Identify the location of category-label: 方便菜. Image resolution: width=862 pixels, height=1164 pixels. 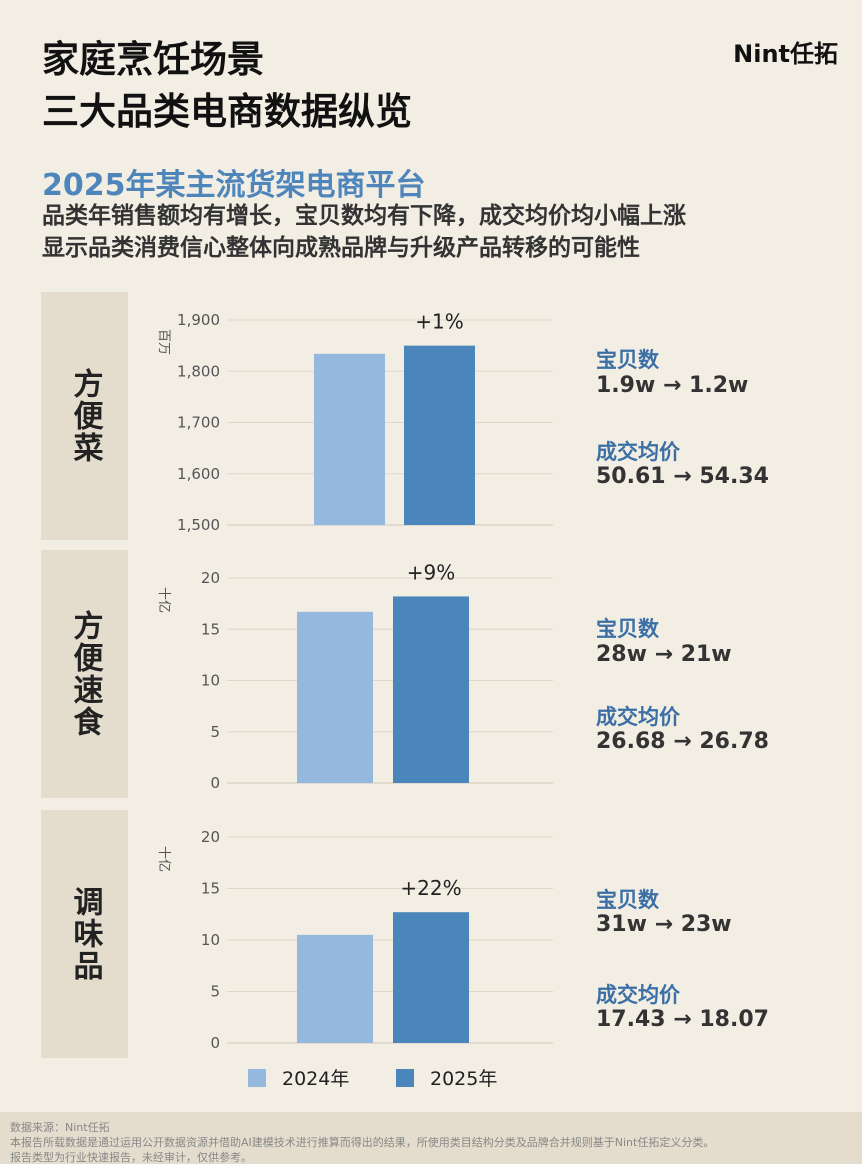
(85, 416).